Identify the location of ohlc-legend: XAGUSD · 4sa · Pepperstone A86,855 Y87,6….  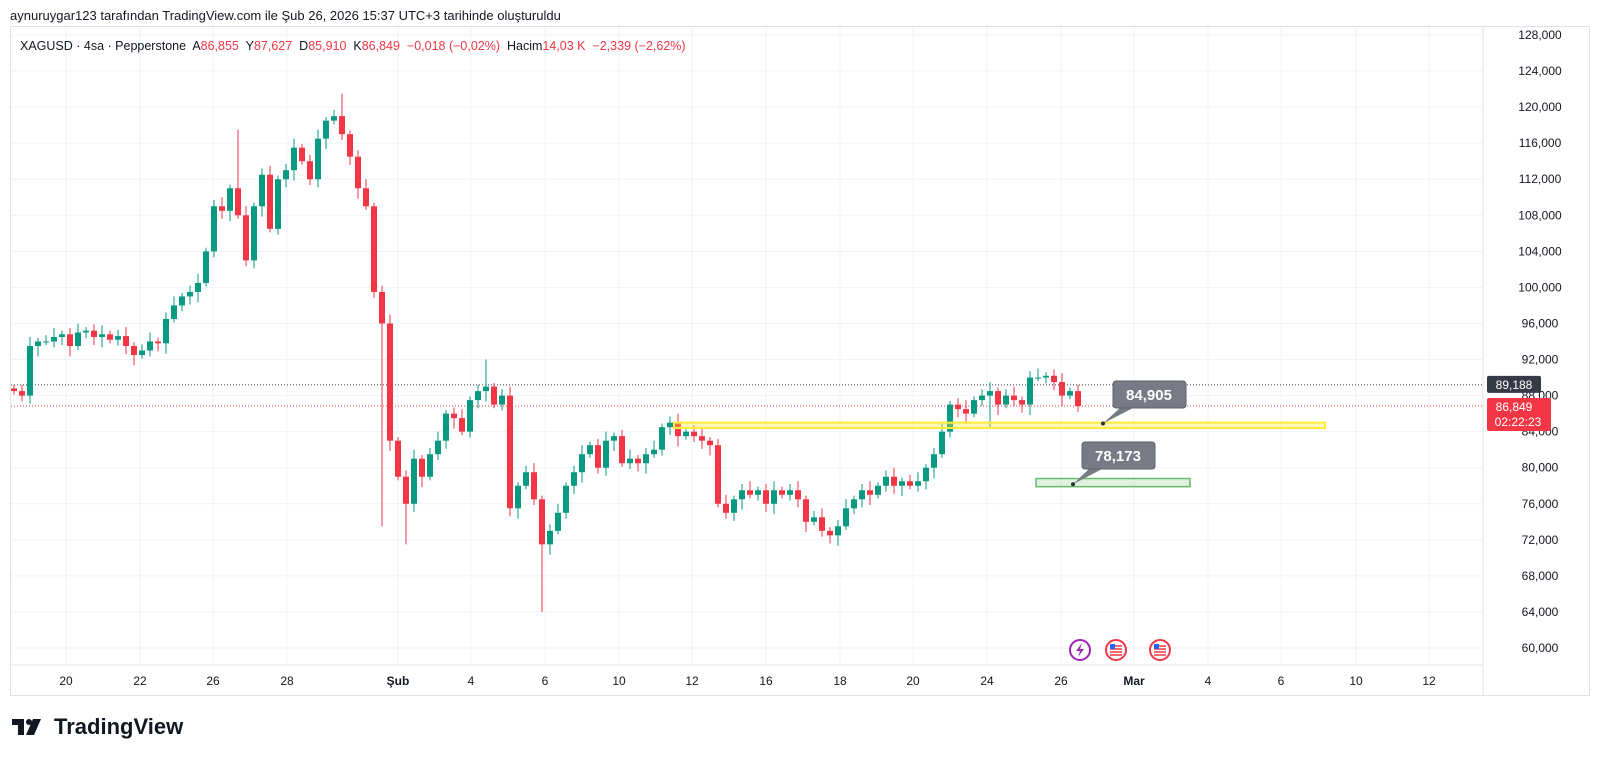
(353, 46).